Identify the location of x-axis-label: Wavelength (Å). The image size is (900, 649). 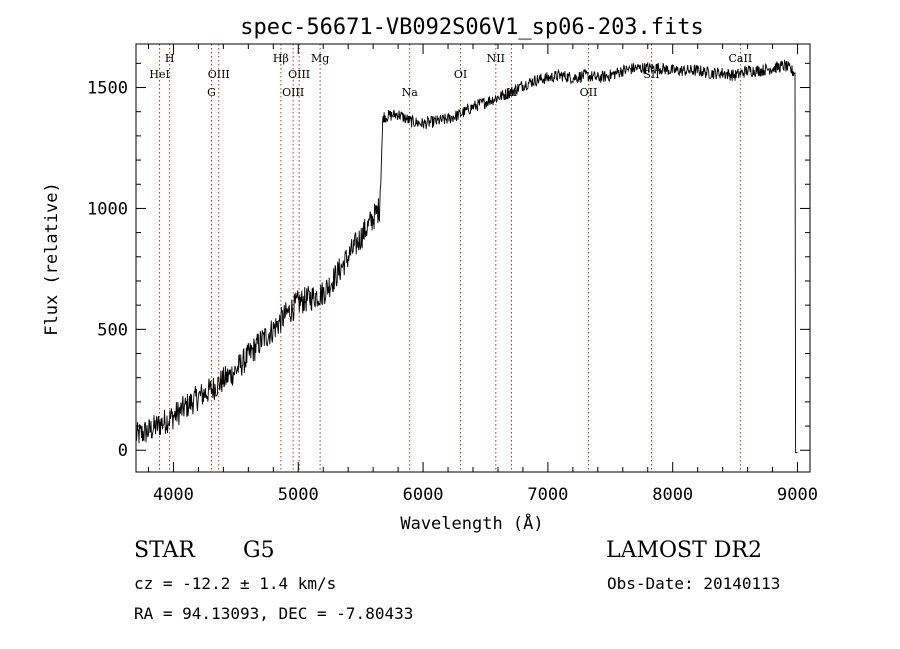
(471, 523).